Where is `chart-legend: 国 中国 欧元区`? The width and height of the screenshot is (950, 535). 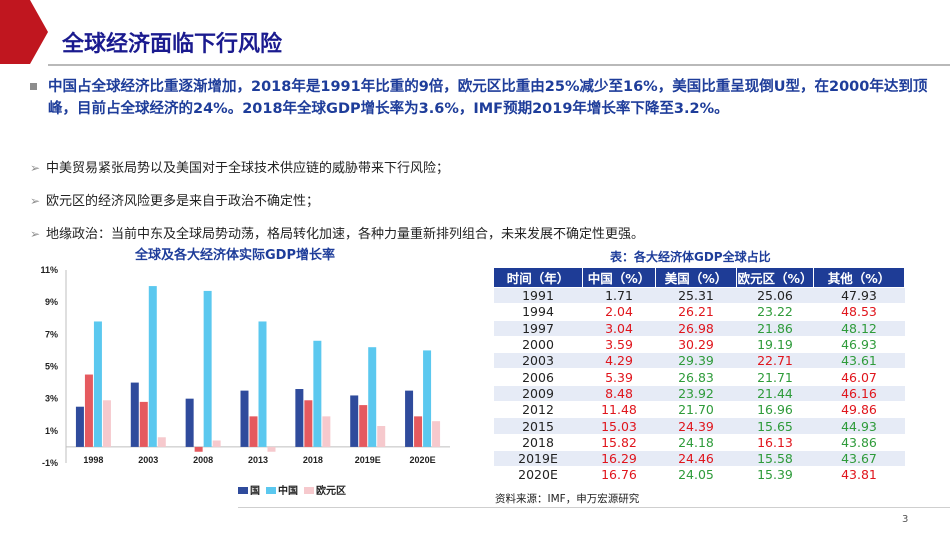 chart-legend: 国 中国 欧元区 is located at coordinates (292, 489).